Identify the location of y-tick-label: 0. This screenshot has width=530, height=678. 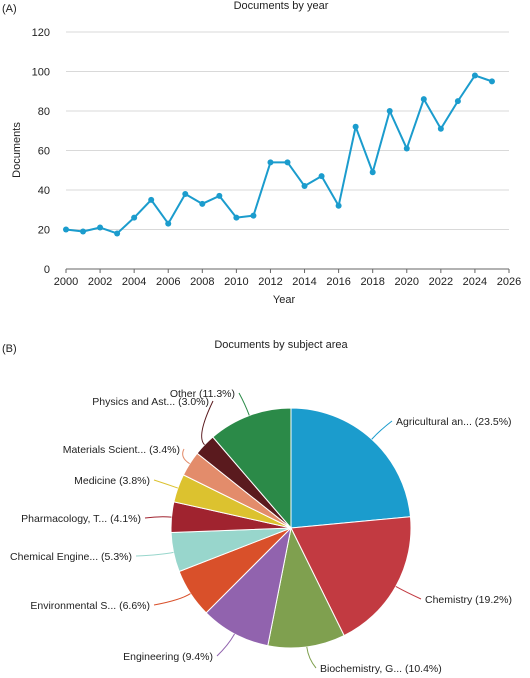
(47, 270).